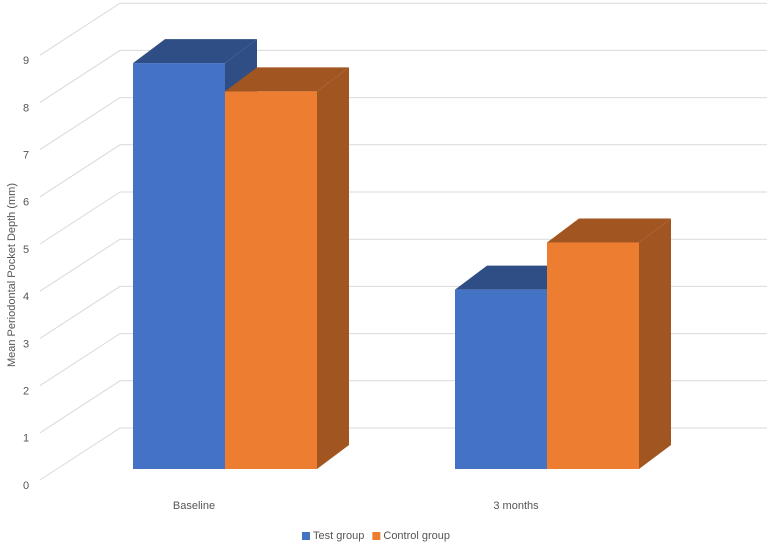 Image resolution: width=767 pixels, height=550 pixels. Describe the element at coordinates (26, 297) in the screenshot. I see `y-tick-label: 4` at that location.